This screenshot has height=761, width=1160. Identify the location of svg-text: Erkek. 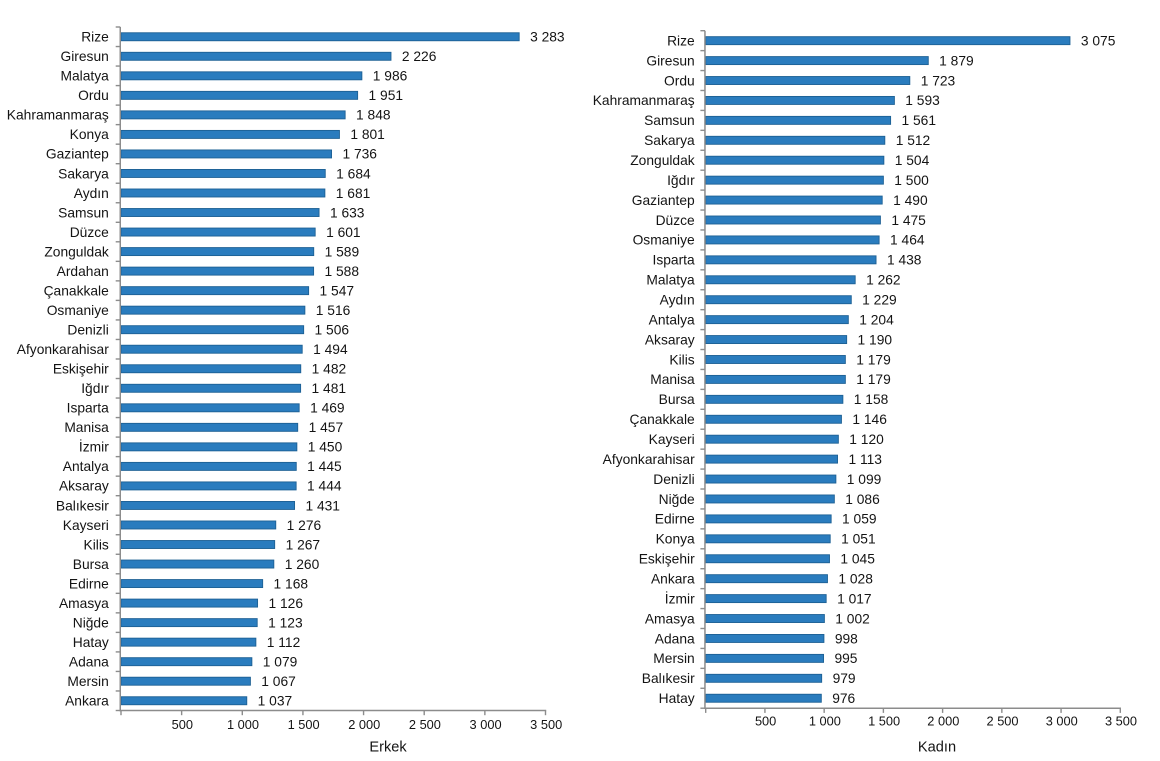
(388, 748).